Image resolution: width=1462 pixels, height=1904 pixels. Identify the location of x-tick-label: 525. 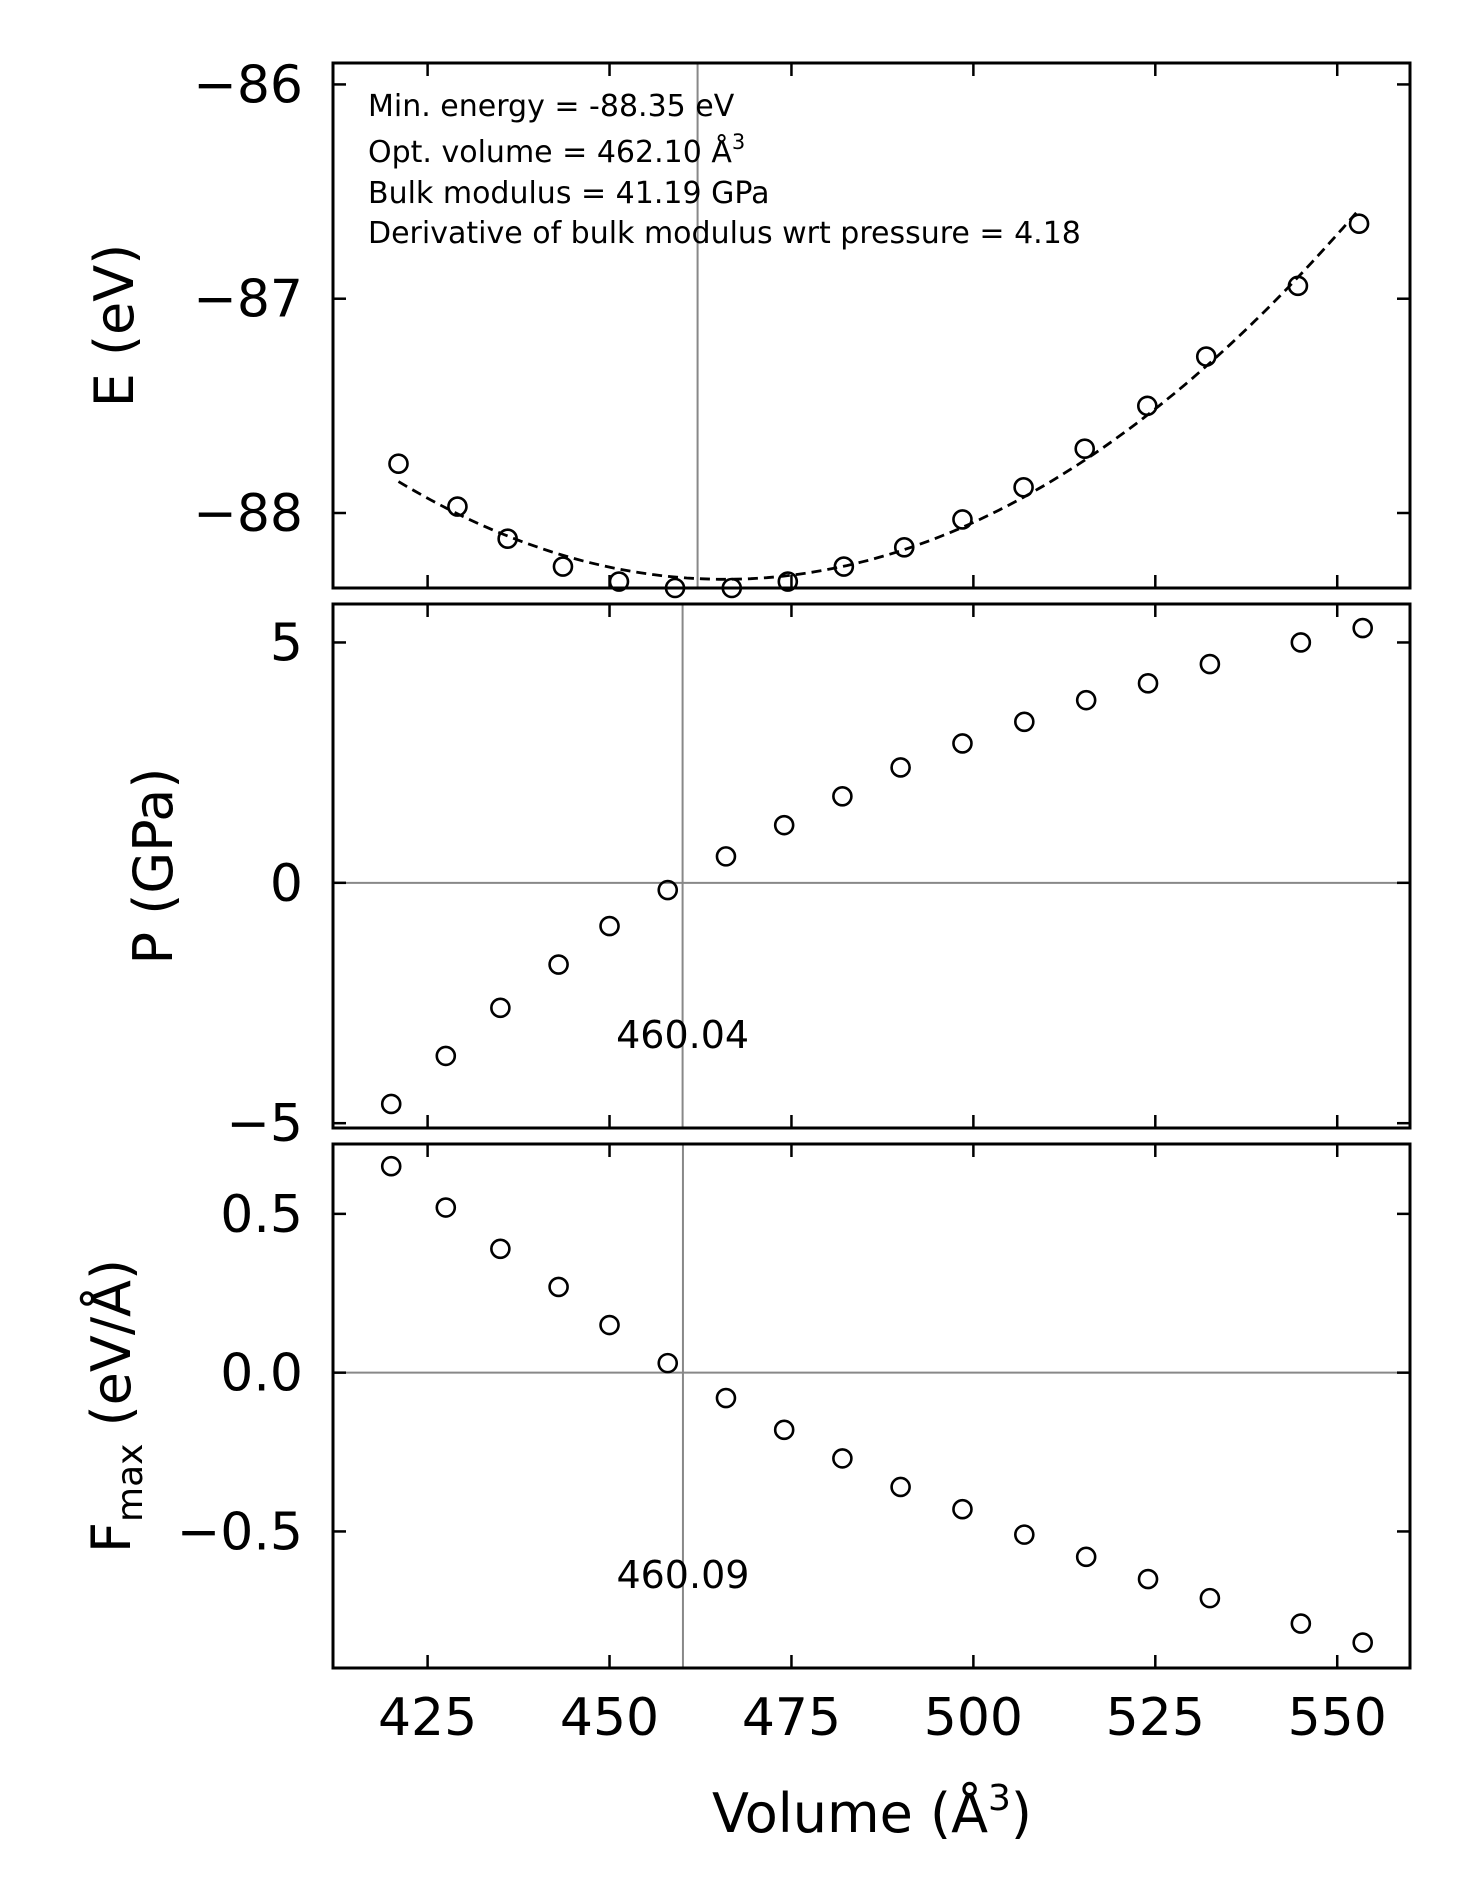
(1155, 1718).